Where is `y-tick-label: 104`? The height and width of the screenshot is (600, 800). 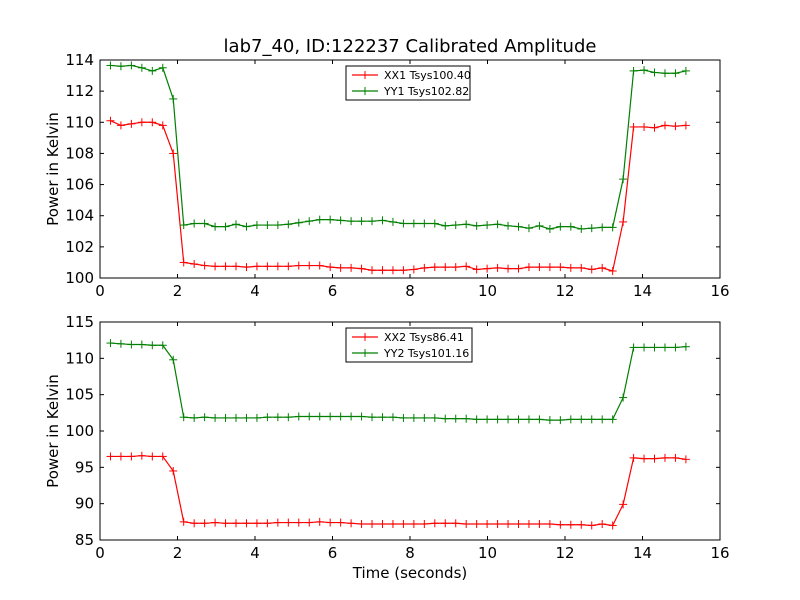 y-tick-label: 104 is located at coordinates (79, 216).